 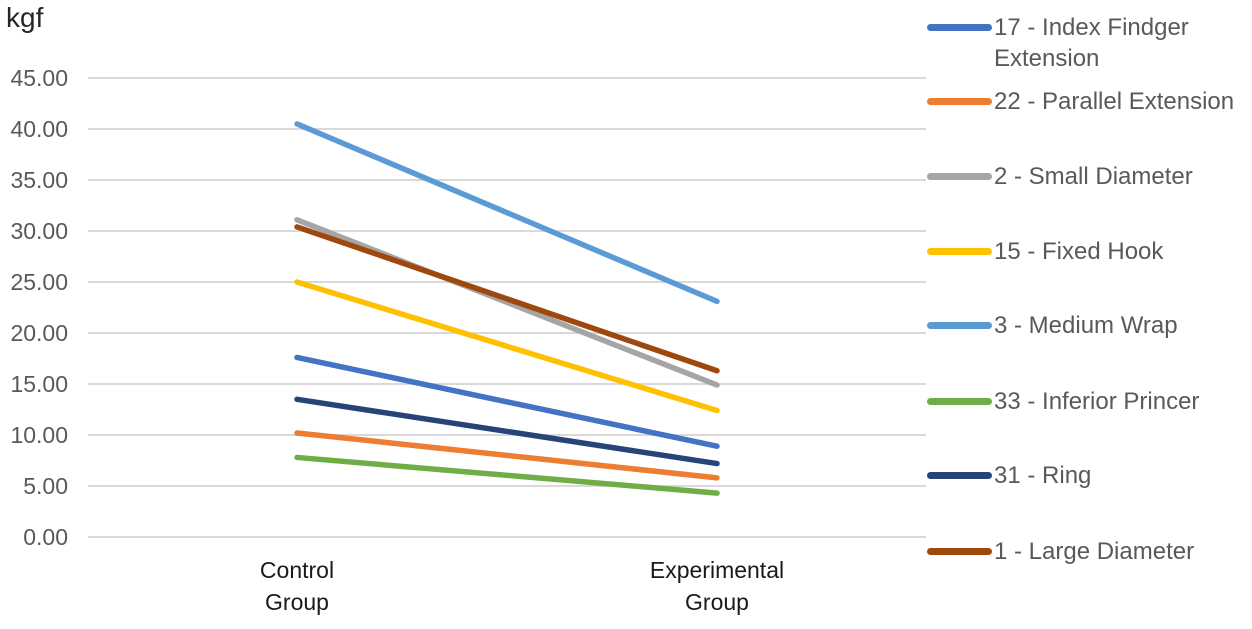 I want to click on legend-item: 15 - Fixed Hook, so click(x=1089, y=251).